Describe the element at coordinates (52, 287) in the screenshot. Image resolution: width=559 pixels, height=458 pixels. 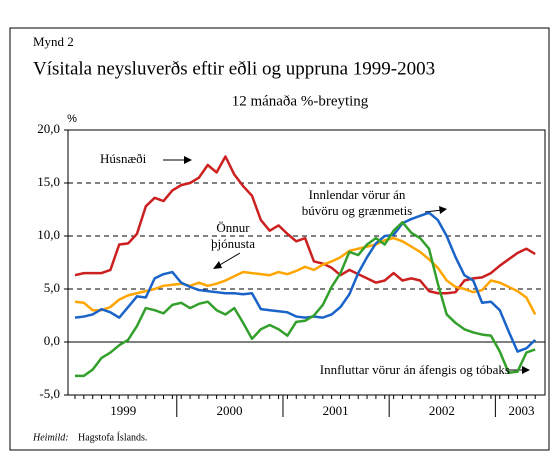
I see `y-tick-label: 5,0` at that location.